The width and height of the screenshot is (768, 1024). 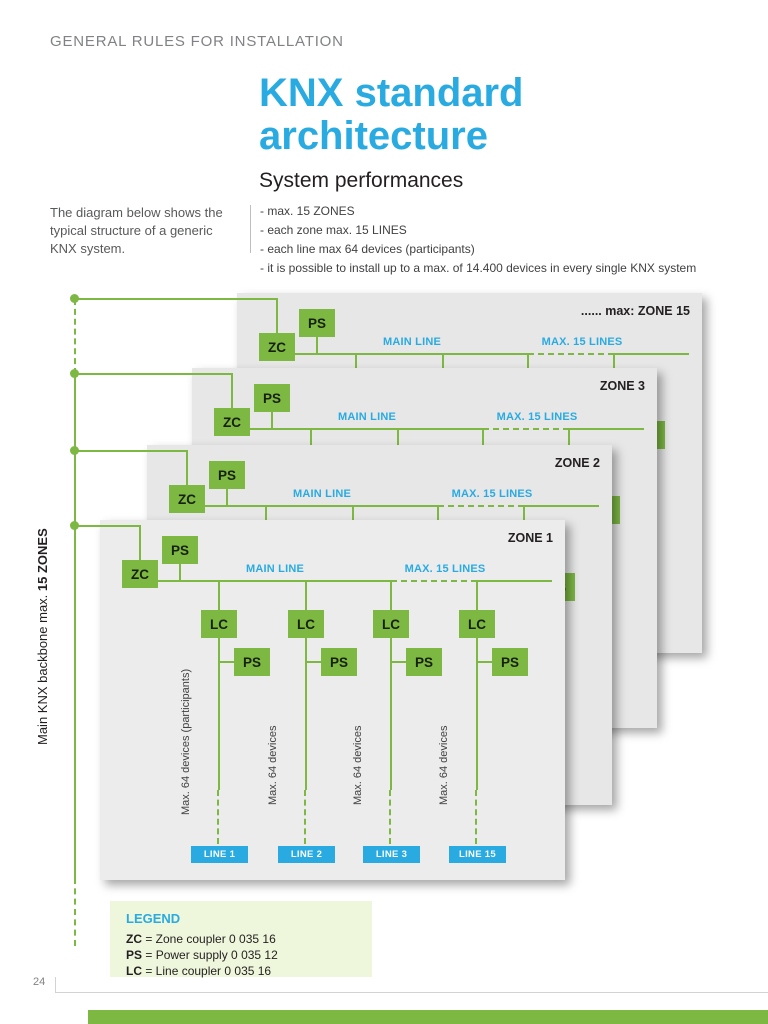 What do you see at coordinates (477, 854) in the screenshot?
I see `line-badge: LINE 15` at bounding box center [477, 854].